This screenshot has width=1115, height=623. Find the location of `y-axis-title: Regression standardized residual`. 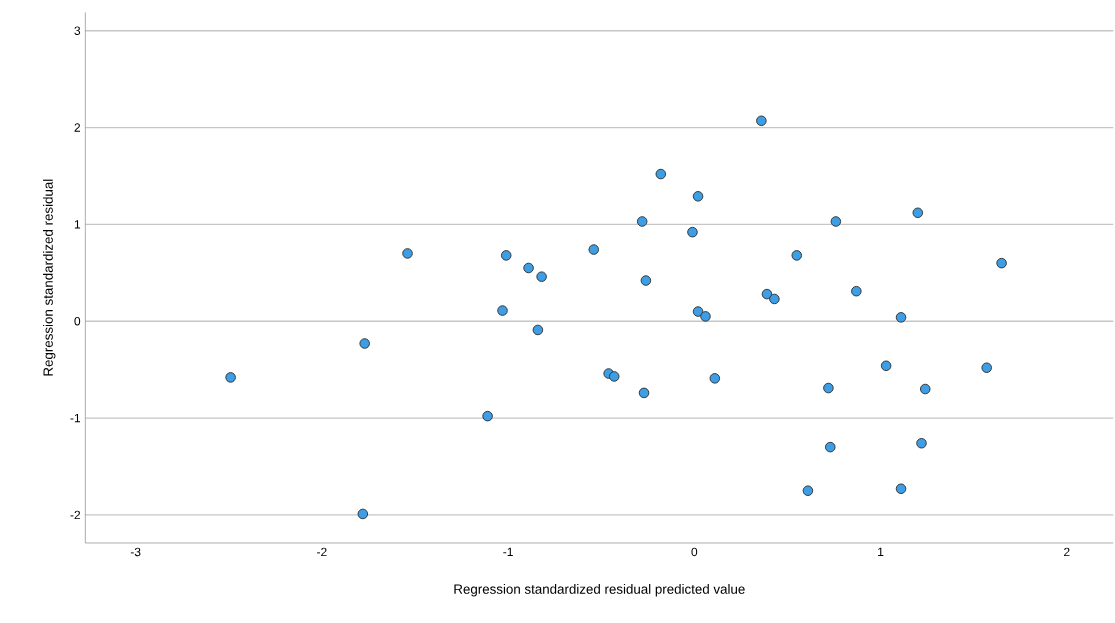

y-axis-title: Regression standardized residual is located at coordinates (49, 277).